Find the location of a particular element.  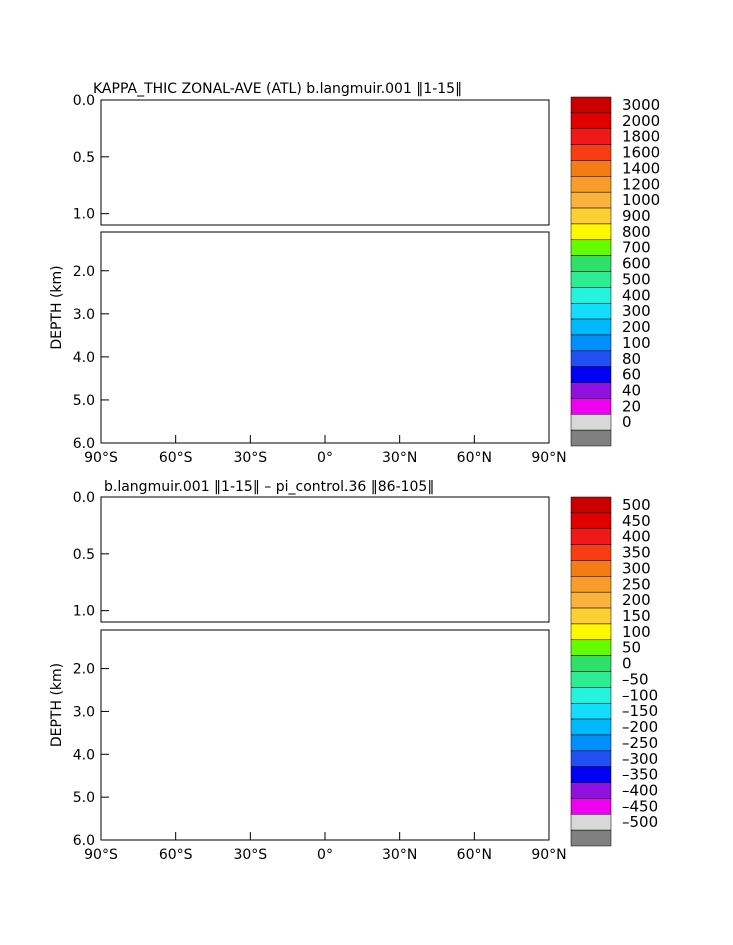

colorbar-label: –300 is located at coordinates (640, 759).